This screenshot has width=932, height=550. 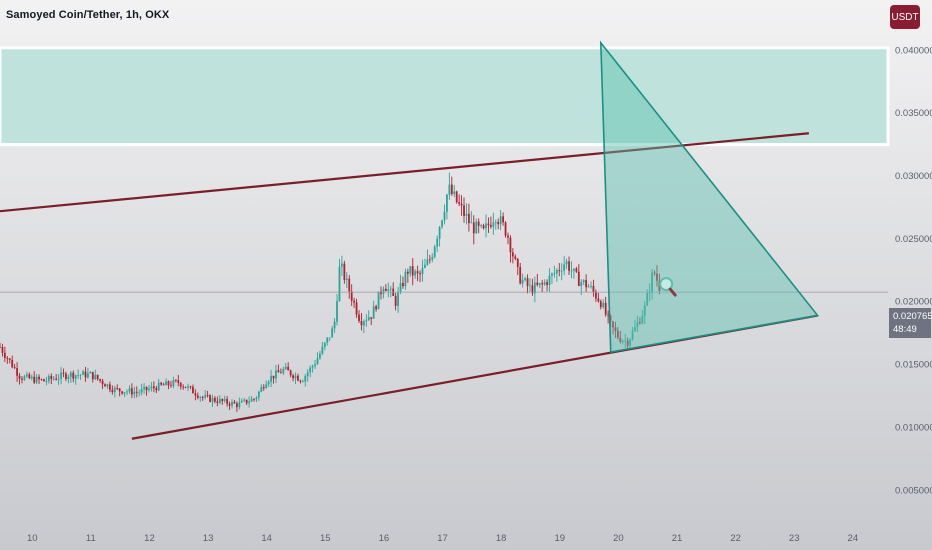 What do you see at coordinates (912, 316) in the screenshot?
I see `current-price-value: 0.020765` at bounding box center [912, 316].